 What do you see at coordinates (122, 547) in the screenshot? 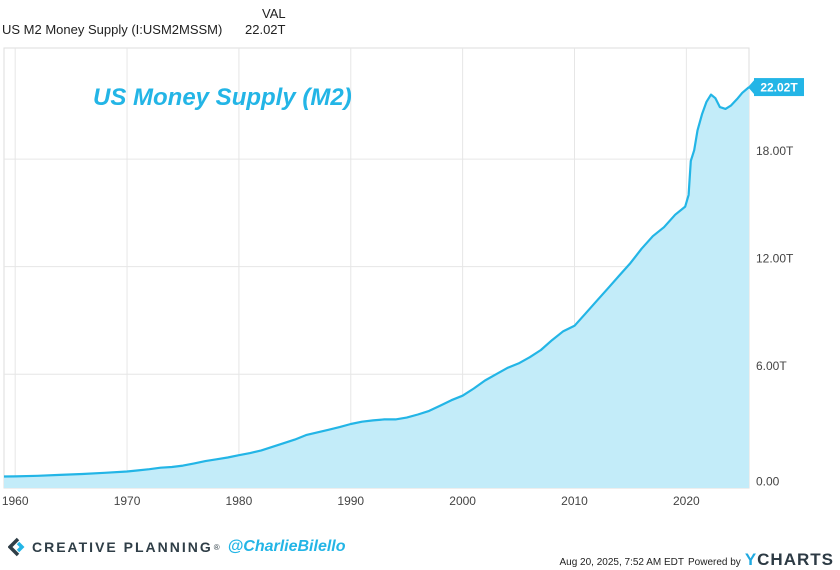
I see `brand-name: CREATIVE PLANNING` at bounding box center [122, 547].